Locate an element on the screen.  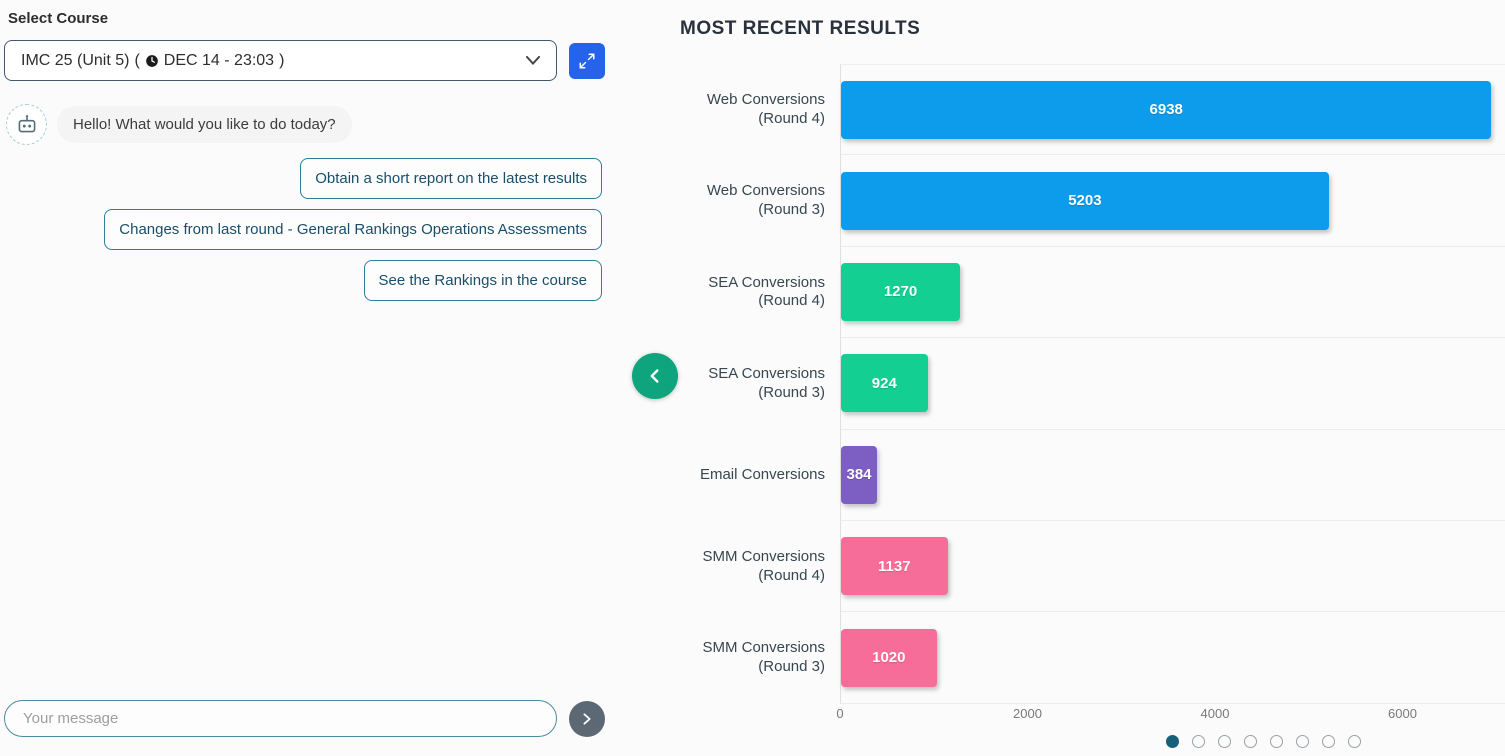
course-dropdown: IMC 25 (Unit 5) ( DEC 14 - 23:03 ) is located at coordinates (280, 60).